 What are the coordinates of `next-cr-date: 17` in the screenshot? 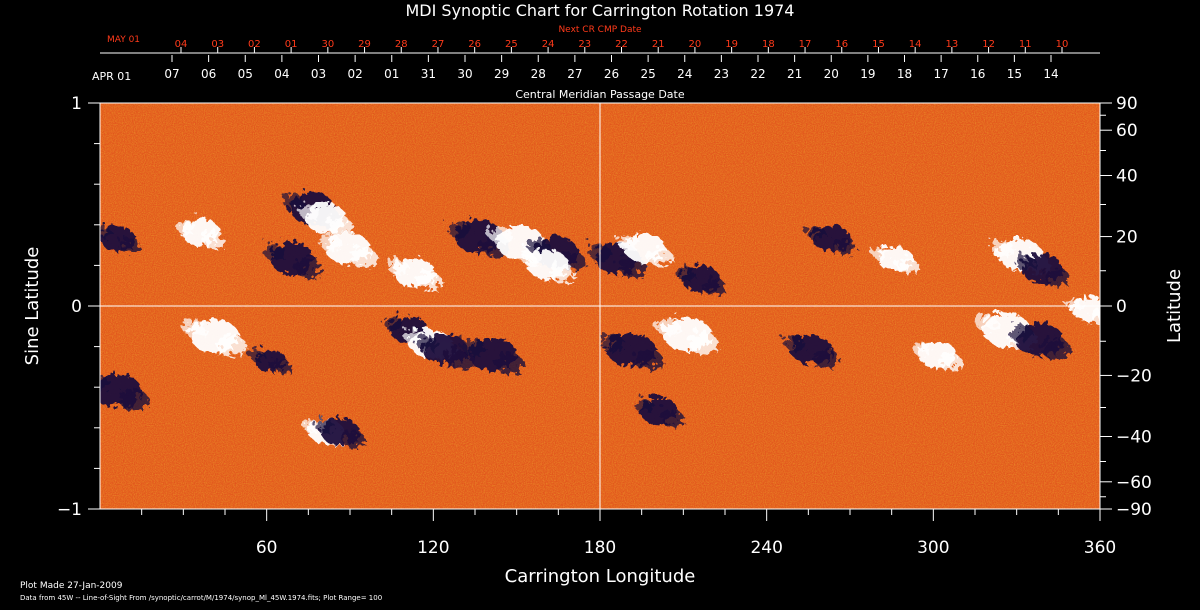 It's located at (805, 44).